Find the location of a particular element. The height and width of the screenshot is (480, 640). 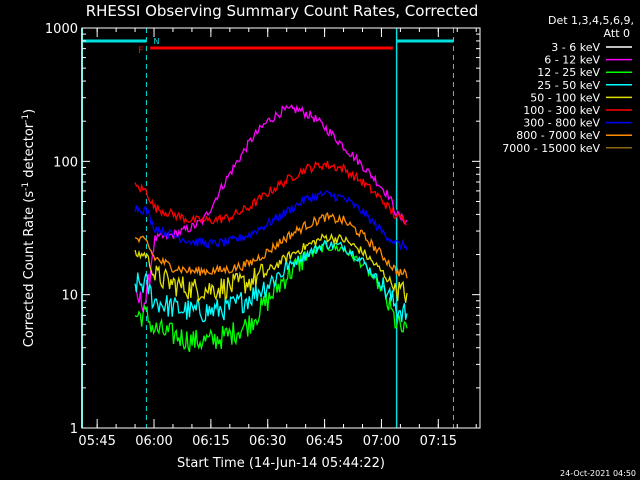

x-tick-label: 05:45 is located at coordinates (96, 441).